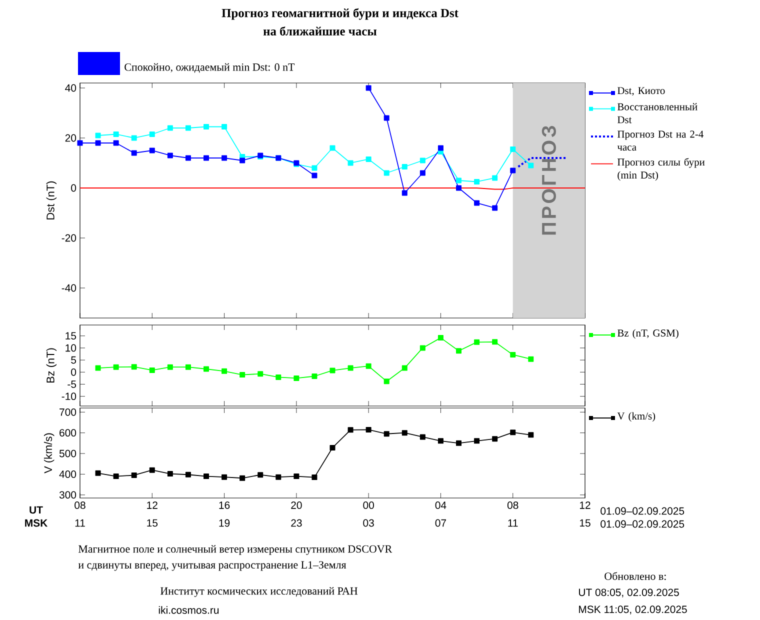 The image size is (760, 620). Describe the element at coordinates (70, 138) in the screenshot. I see `y-tick-label: 20` at that location.